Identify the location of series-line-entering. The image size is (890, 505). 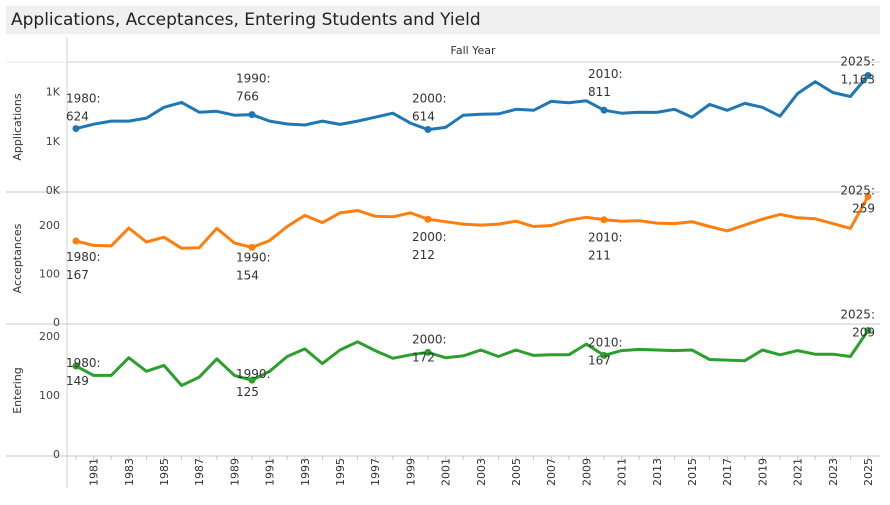
(472, 358).